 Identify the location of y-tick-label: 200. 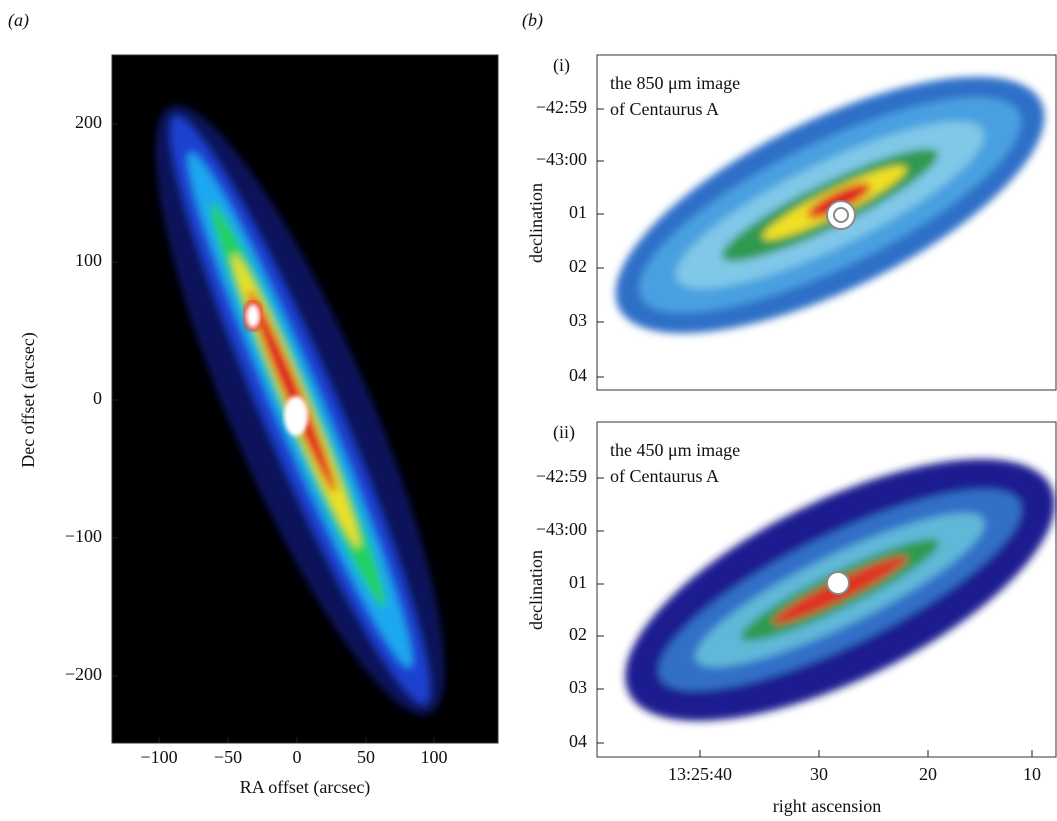
(88, 122).